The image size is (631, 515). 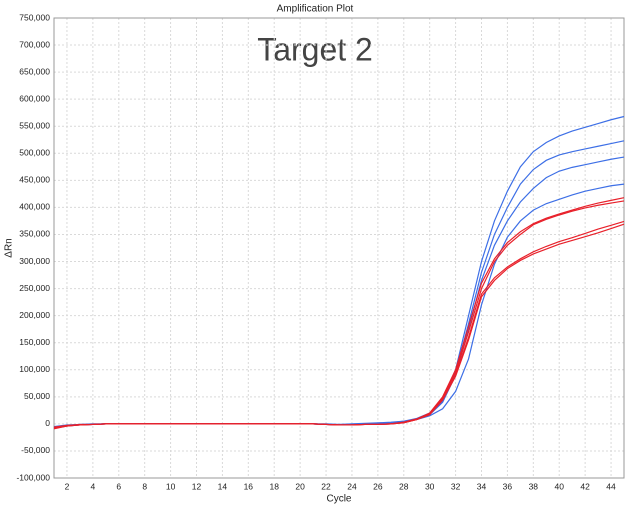 What do you see at coordinates (508, 486) in the screenshot?
I see `x-tick-label: 36` at bounding box center [508, 486].